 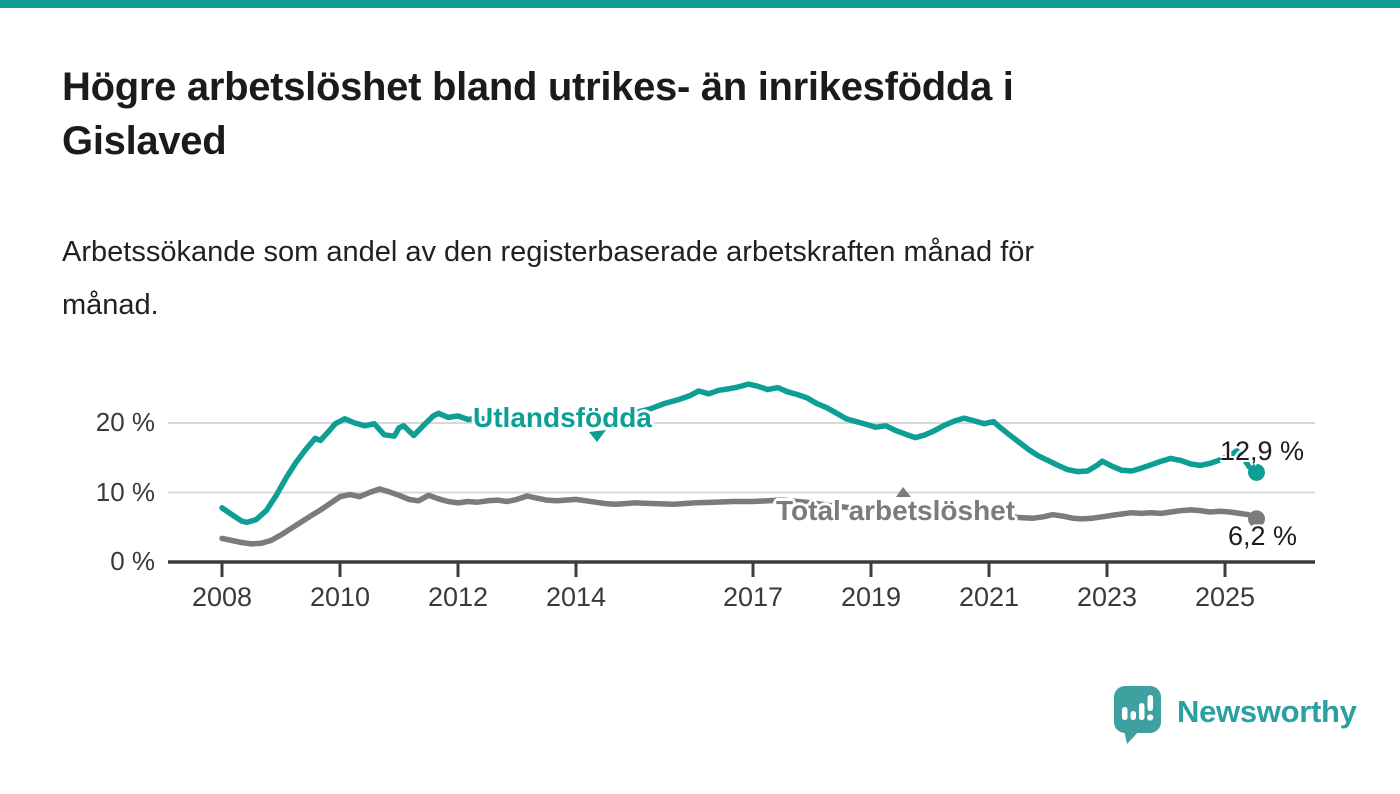 I want to click on series-line-utlandsfodda, so click(x=738, y=453).